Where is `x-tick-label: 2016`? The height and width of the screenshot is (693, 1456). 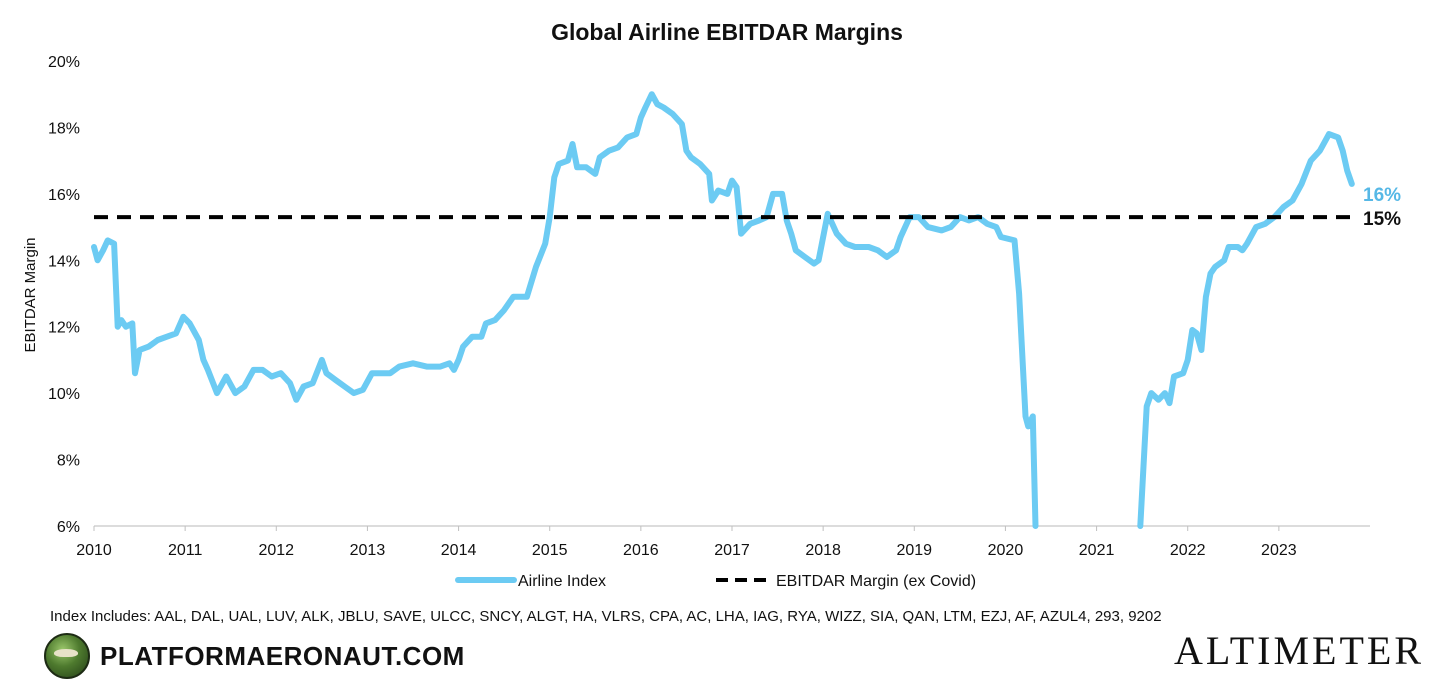 x-tick-label: 2016 is located at coordinates (641, 550).